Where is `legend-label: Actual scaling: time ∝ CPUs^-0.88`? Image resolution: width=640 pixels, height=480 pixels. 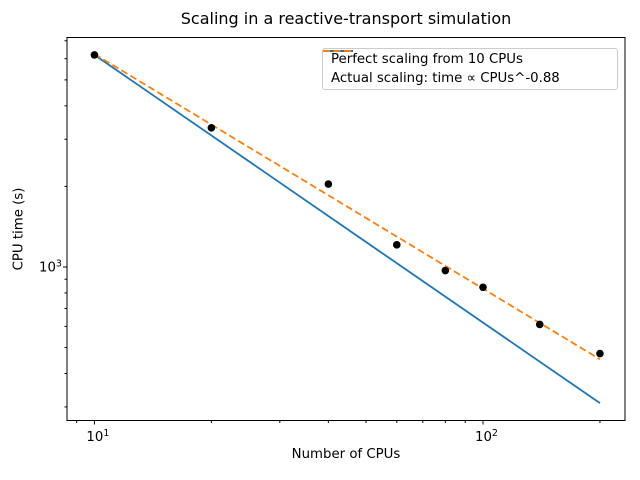
legend-label: Actual scaling: time ∝ CPUs^-0.88 is located at coordinates (445, 78).